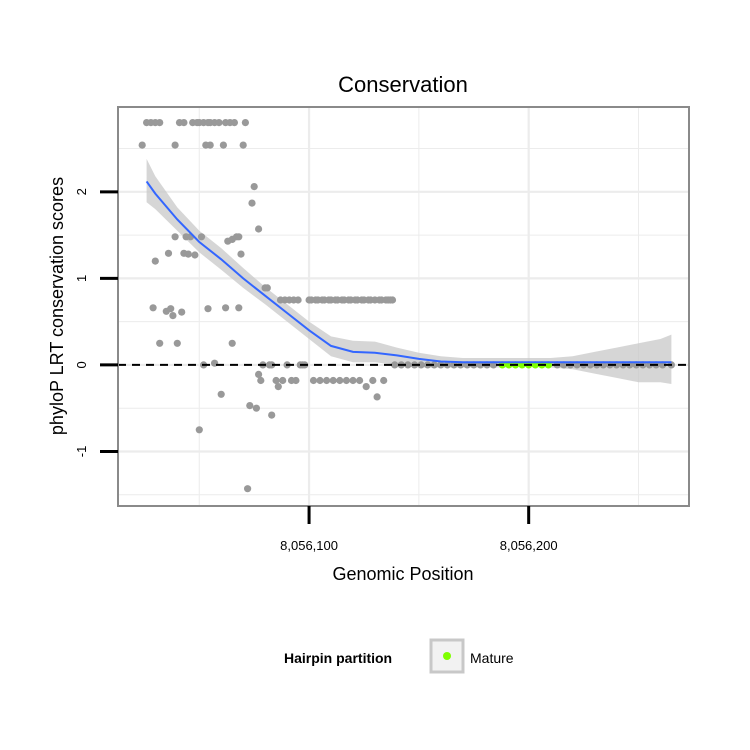  What do you see at coordinates (403, 84) in the screenshot?
I see `chart-title: Conservation` at bounding box center [403, 84].